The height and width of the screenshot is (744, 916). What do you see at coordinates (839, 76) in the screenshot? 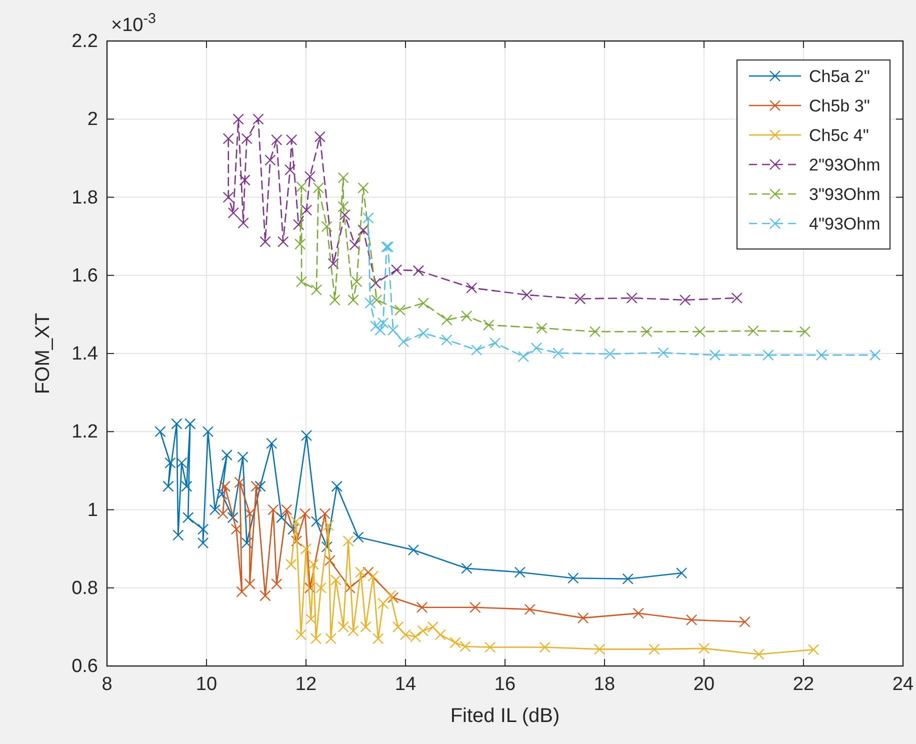
I see `legend-label: Ch5a 2"` at bounding box center [839, 76].